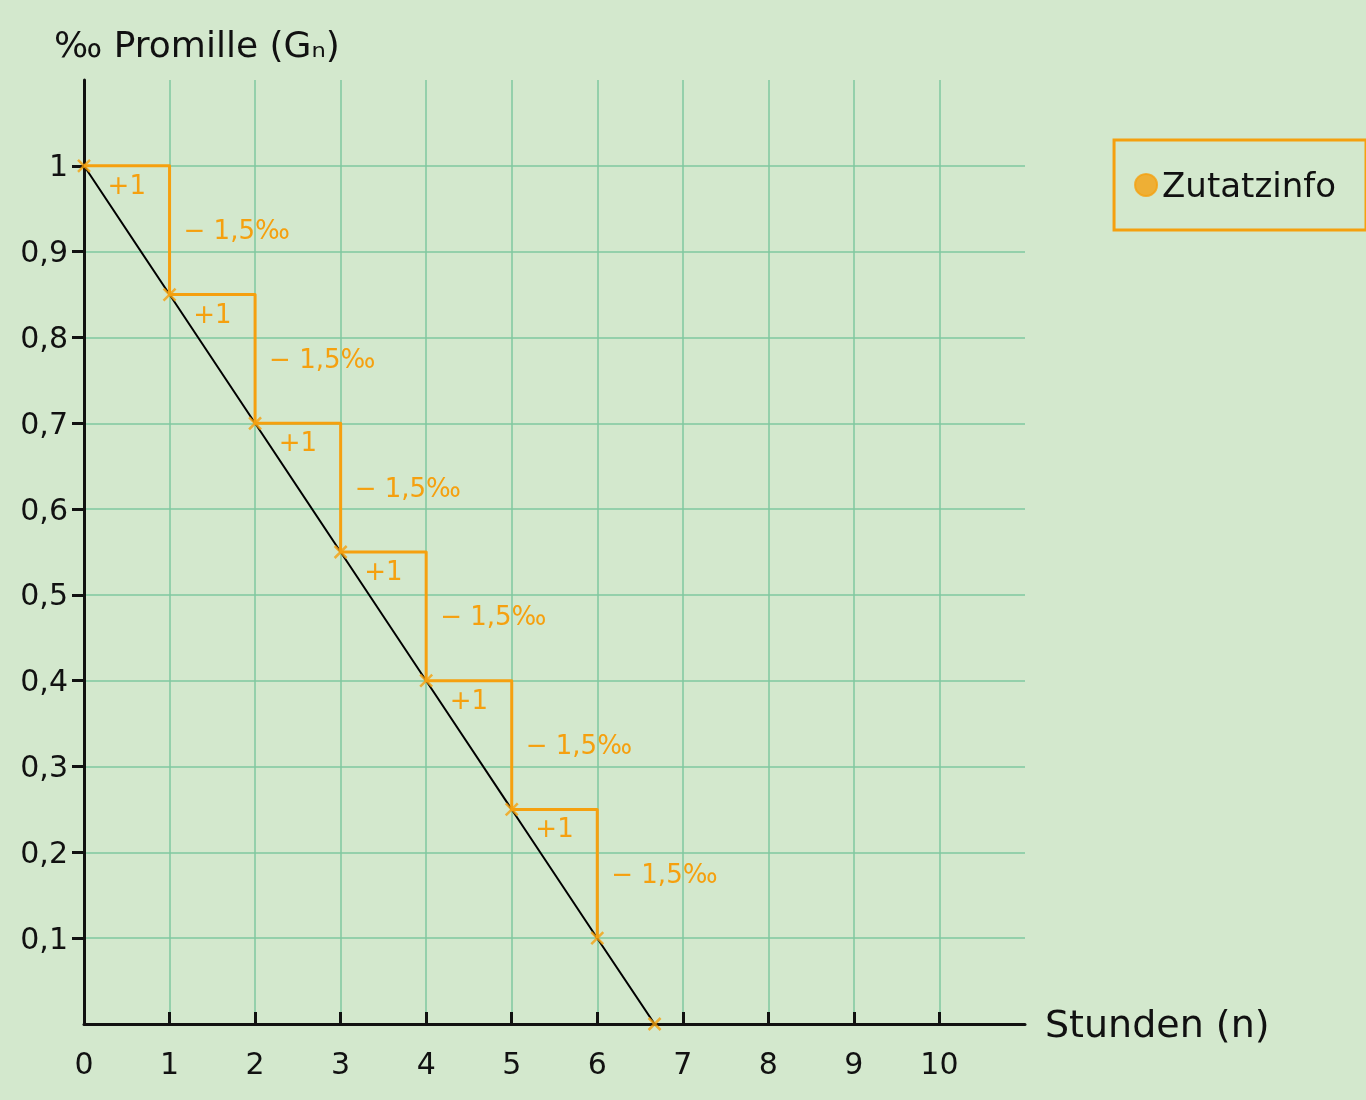 This screenshot has width=1366, height=1100. I want to click on x-tick-label: 9, so click(854, 1063).